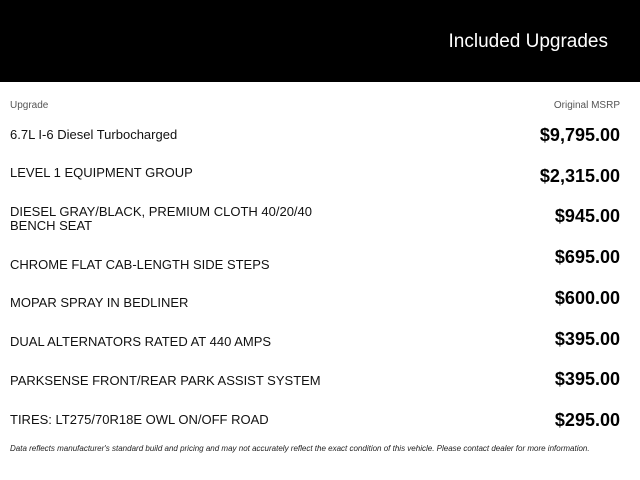 Image resolution: width=640 pixels, height=480 pixels. Describe the element at coordinates (579, 175) in the screenshot. I see `upgrade-price: $2,315.00` at that location.